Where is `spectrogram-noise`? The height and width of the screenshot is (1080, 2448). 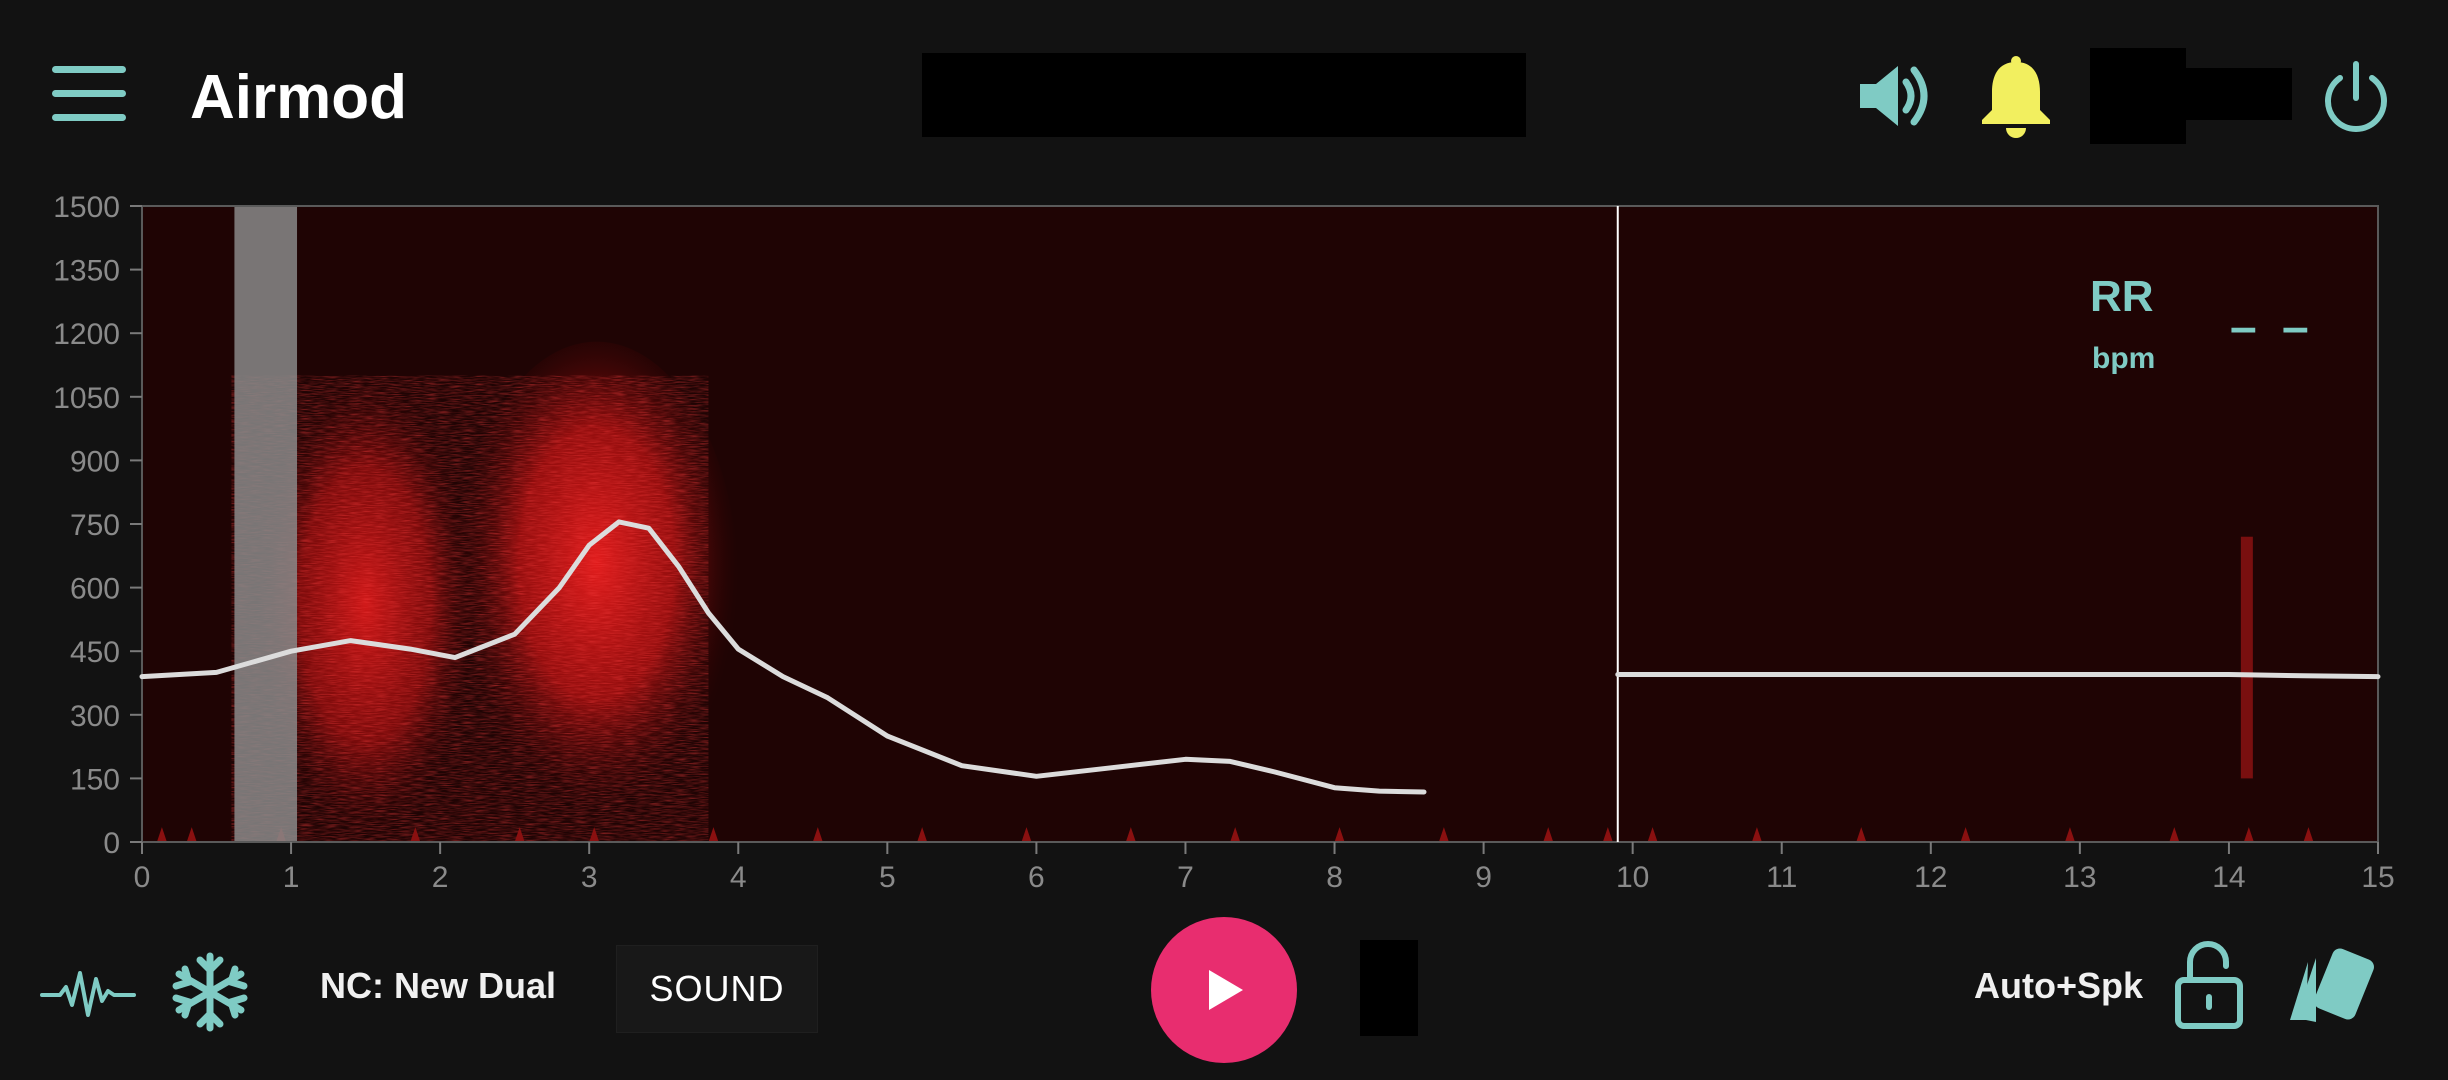
spectrogram-noise is located at coordinates (470, 608).